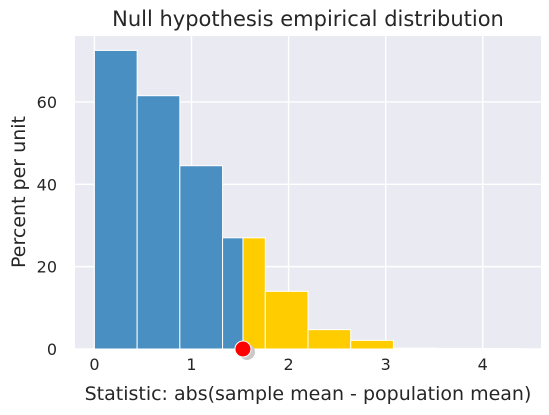  Describe the element at coordinates (483, 364) in the screenshot. I see `x-tick-label: 4` at that location.